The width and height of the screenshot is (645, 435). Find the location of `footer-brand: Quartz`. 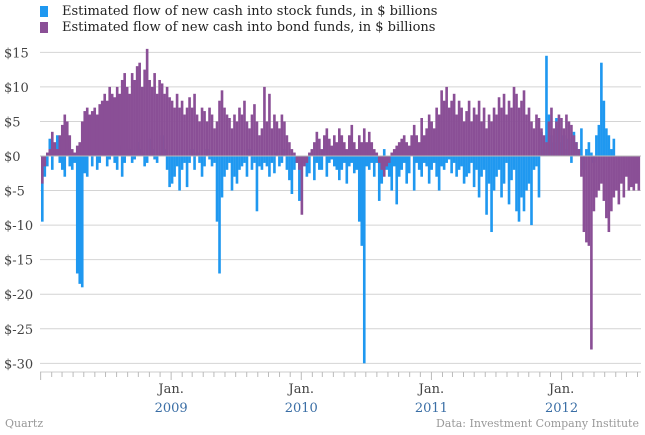

footer-brand: Quartz is located at coordinates (24, 423).